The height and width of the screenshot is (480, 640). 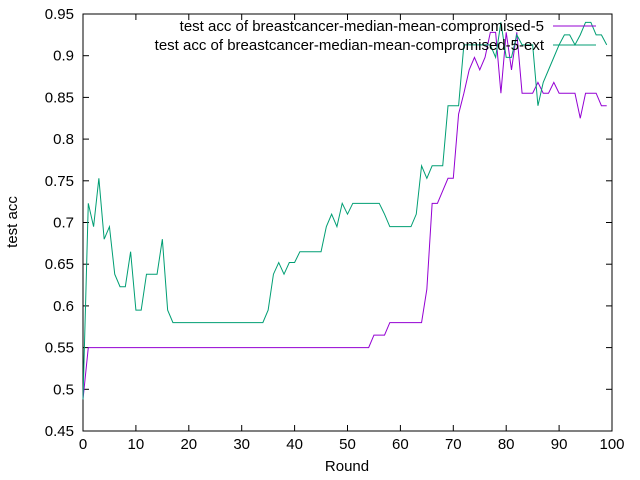 I want to click on y-tick-label: 0.5, so click(x=63, y=389).